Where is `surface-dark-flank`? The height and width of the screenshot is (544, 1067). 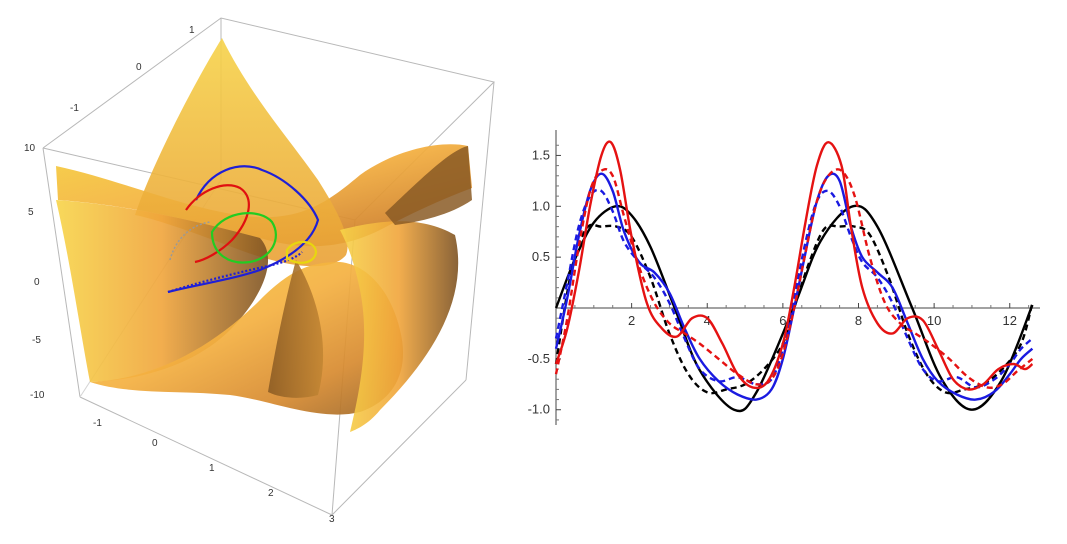
surface-dark-flank is located at coordinates (296, 329).